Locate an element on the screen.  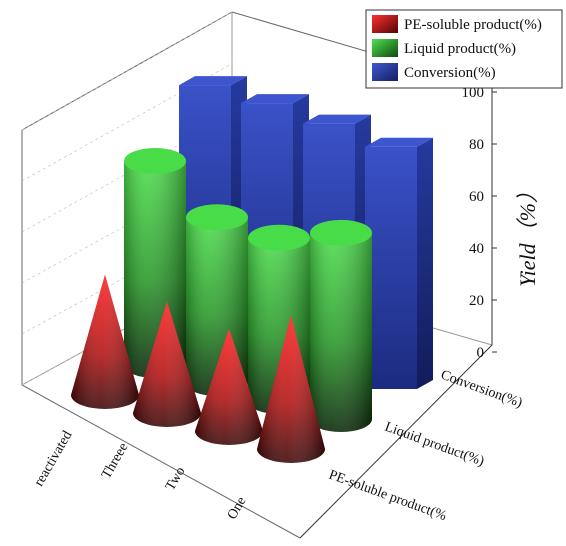
y-tick-label: 60 is located at coordinates (476, 197).